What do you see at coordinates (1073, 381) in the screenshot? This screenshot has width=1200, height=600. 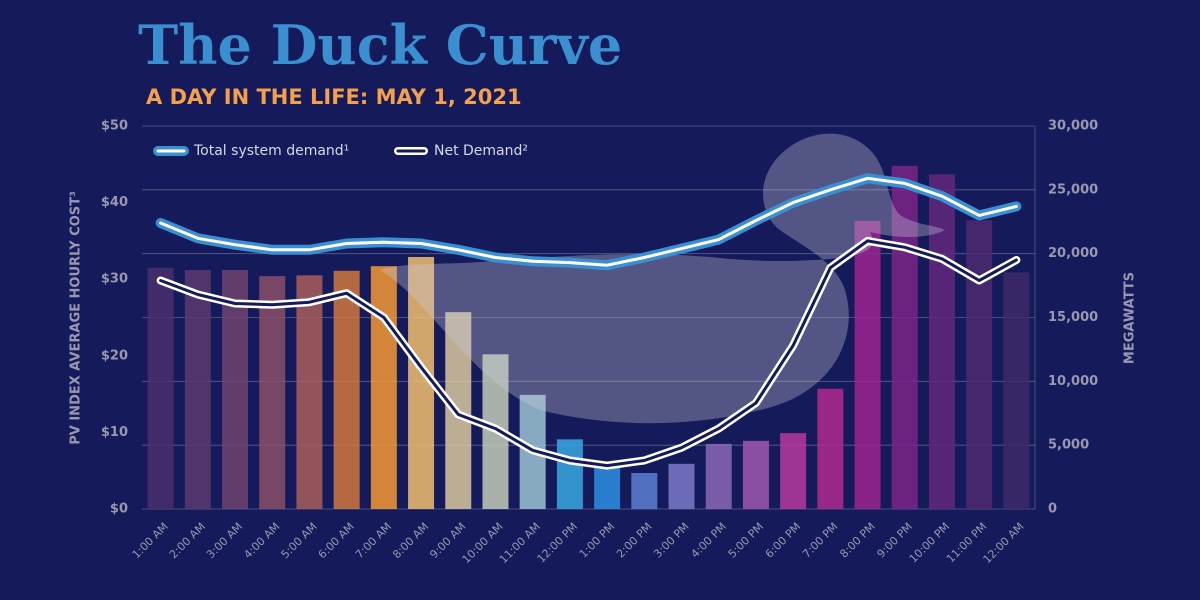 I see `y2-tick-label: 10,000` at bounding box center [1073, 381].